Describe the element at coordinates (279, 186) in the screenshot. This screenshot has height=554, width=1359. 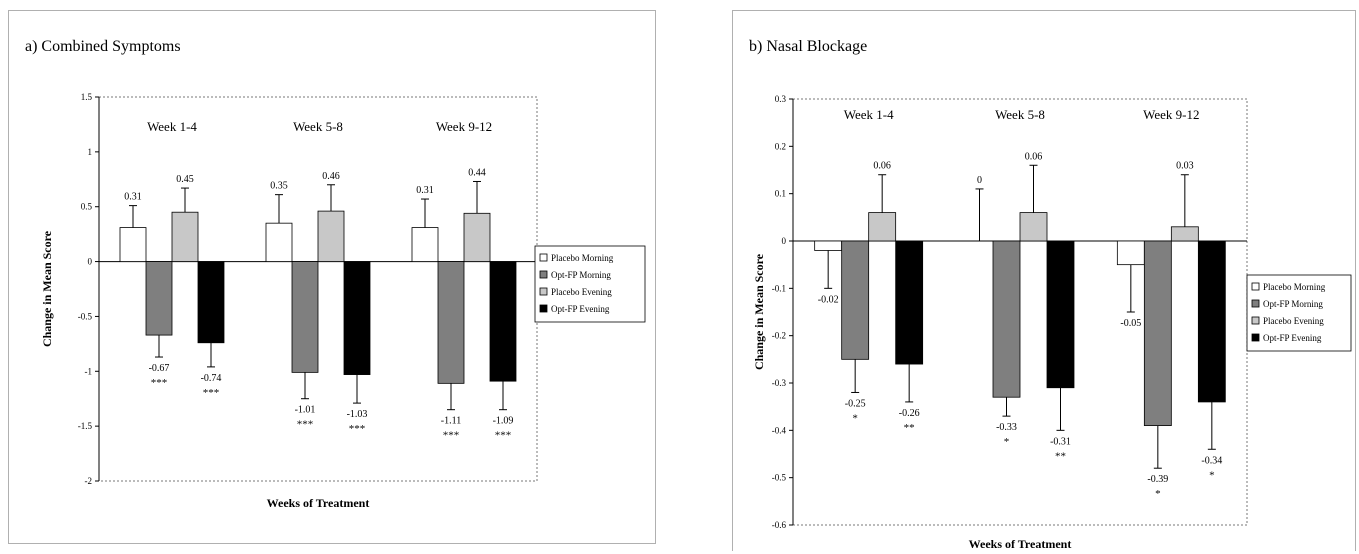
I see `data-label: 0.35` at that location.